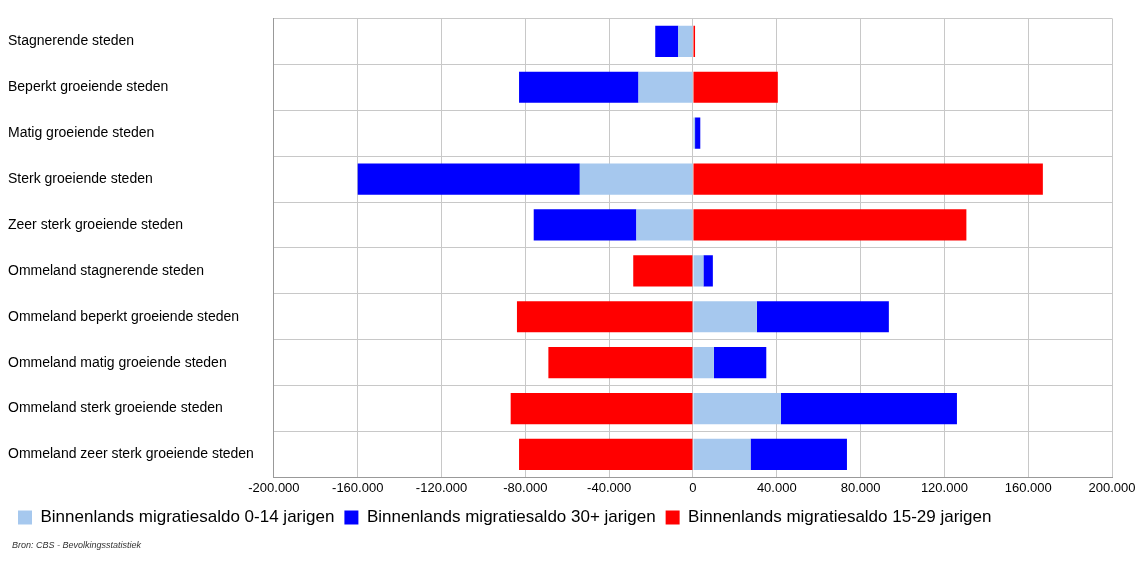 The image size is (1142, 561). I want to click on y-tick-label: Sterk groeiende steden, so click(80, 177).